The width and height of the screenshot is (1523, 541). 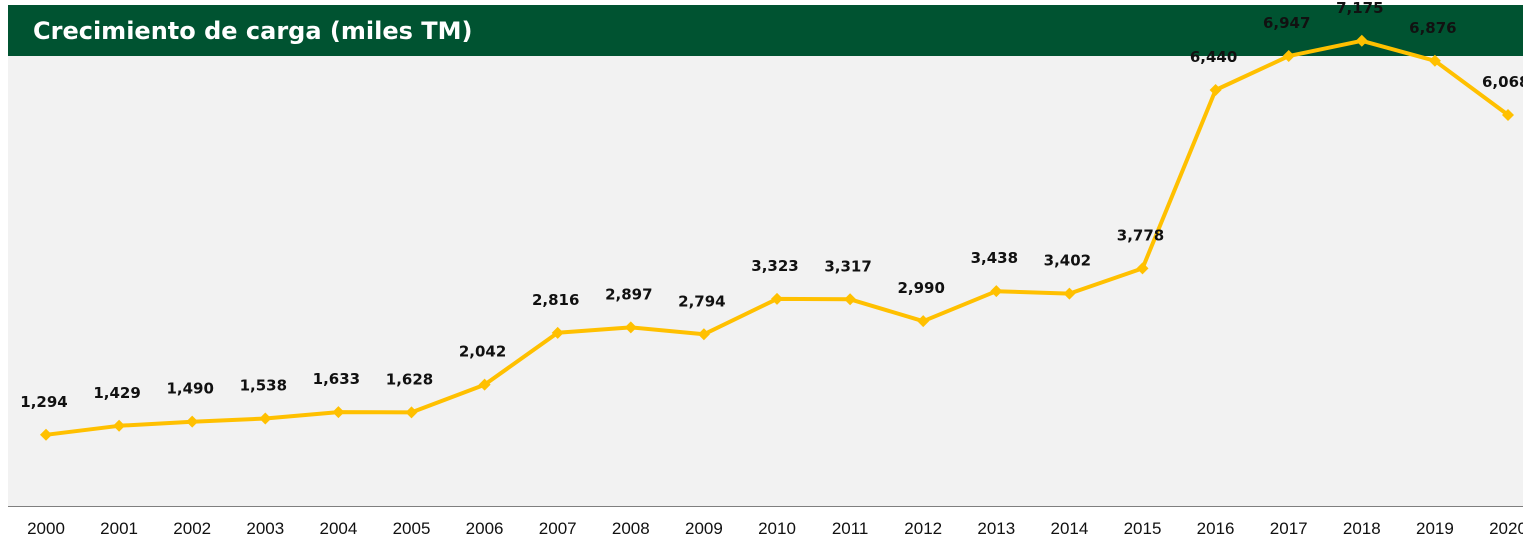 What do you see at coordinates (411, 412) in the screenshot?
I see `data-point-2005` at bounding box center [411, 412].